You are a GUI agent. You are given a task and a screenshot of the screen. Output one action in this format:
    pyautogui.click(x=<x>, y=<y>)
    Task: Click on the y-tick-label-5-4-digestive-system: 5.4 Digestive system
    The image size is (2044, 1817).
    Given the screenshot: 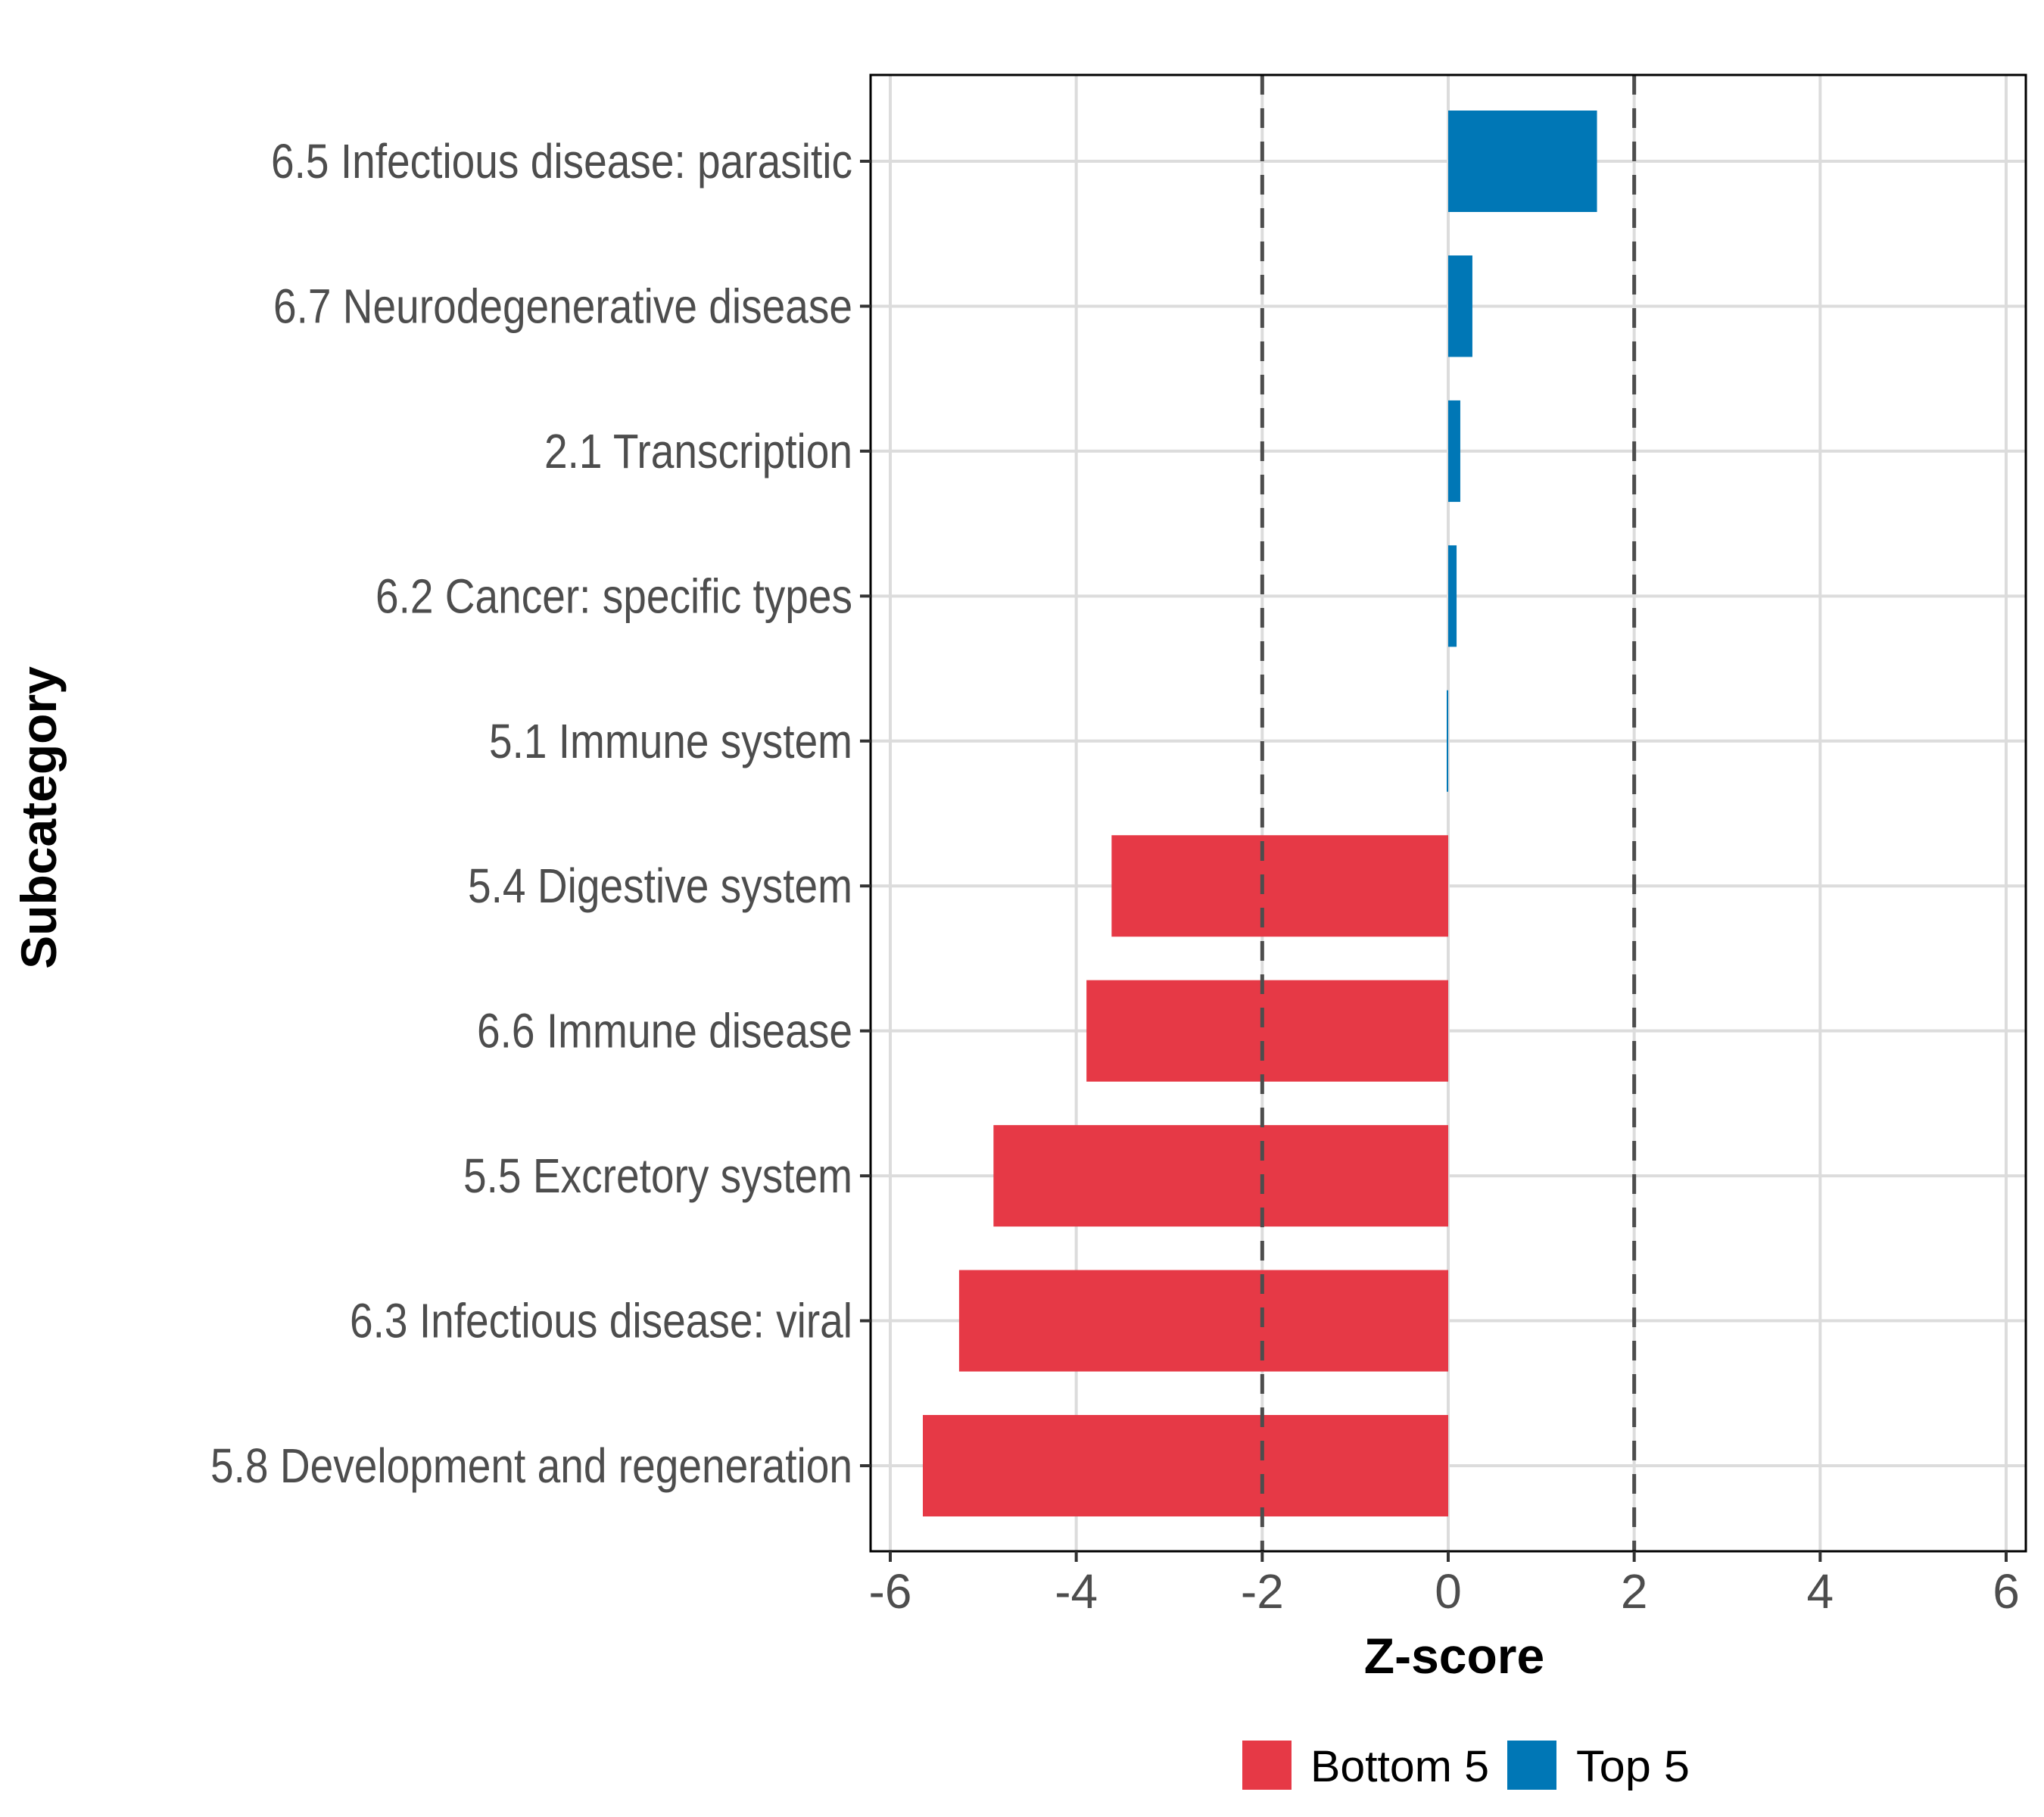 What is the action you would take?
    pyautogui.click(x=660, y=886)
    